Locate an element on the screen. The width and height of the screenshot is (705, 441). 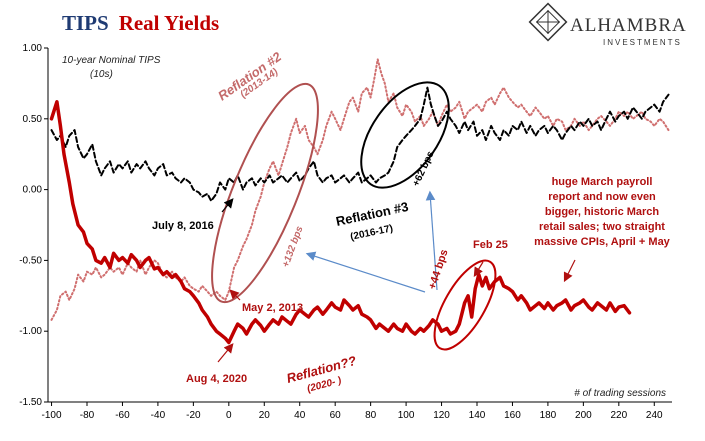
chart-title: TIPS Real Yields is located at coordinates (140, 23).